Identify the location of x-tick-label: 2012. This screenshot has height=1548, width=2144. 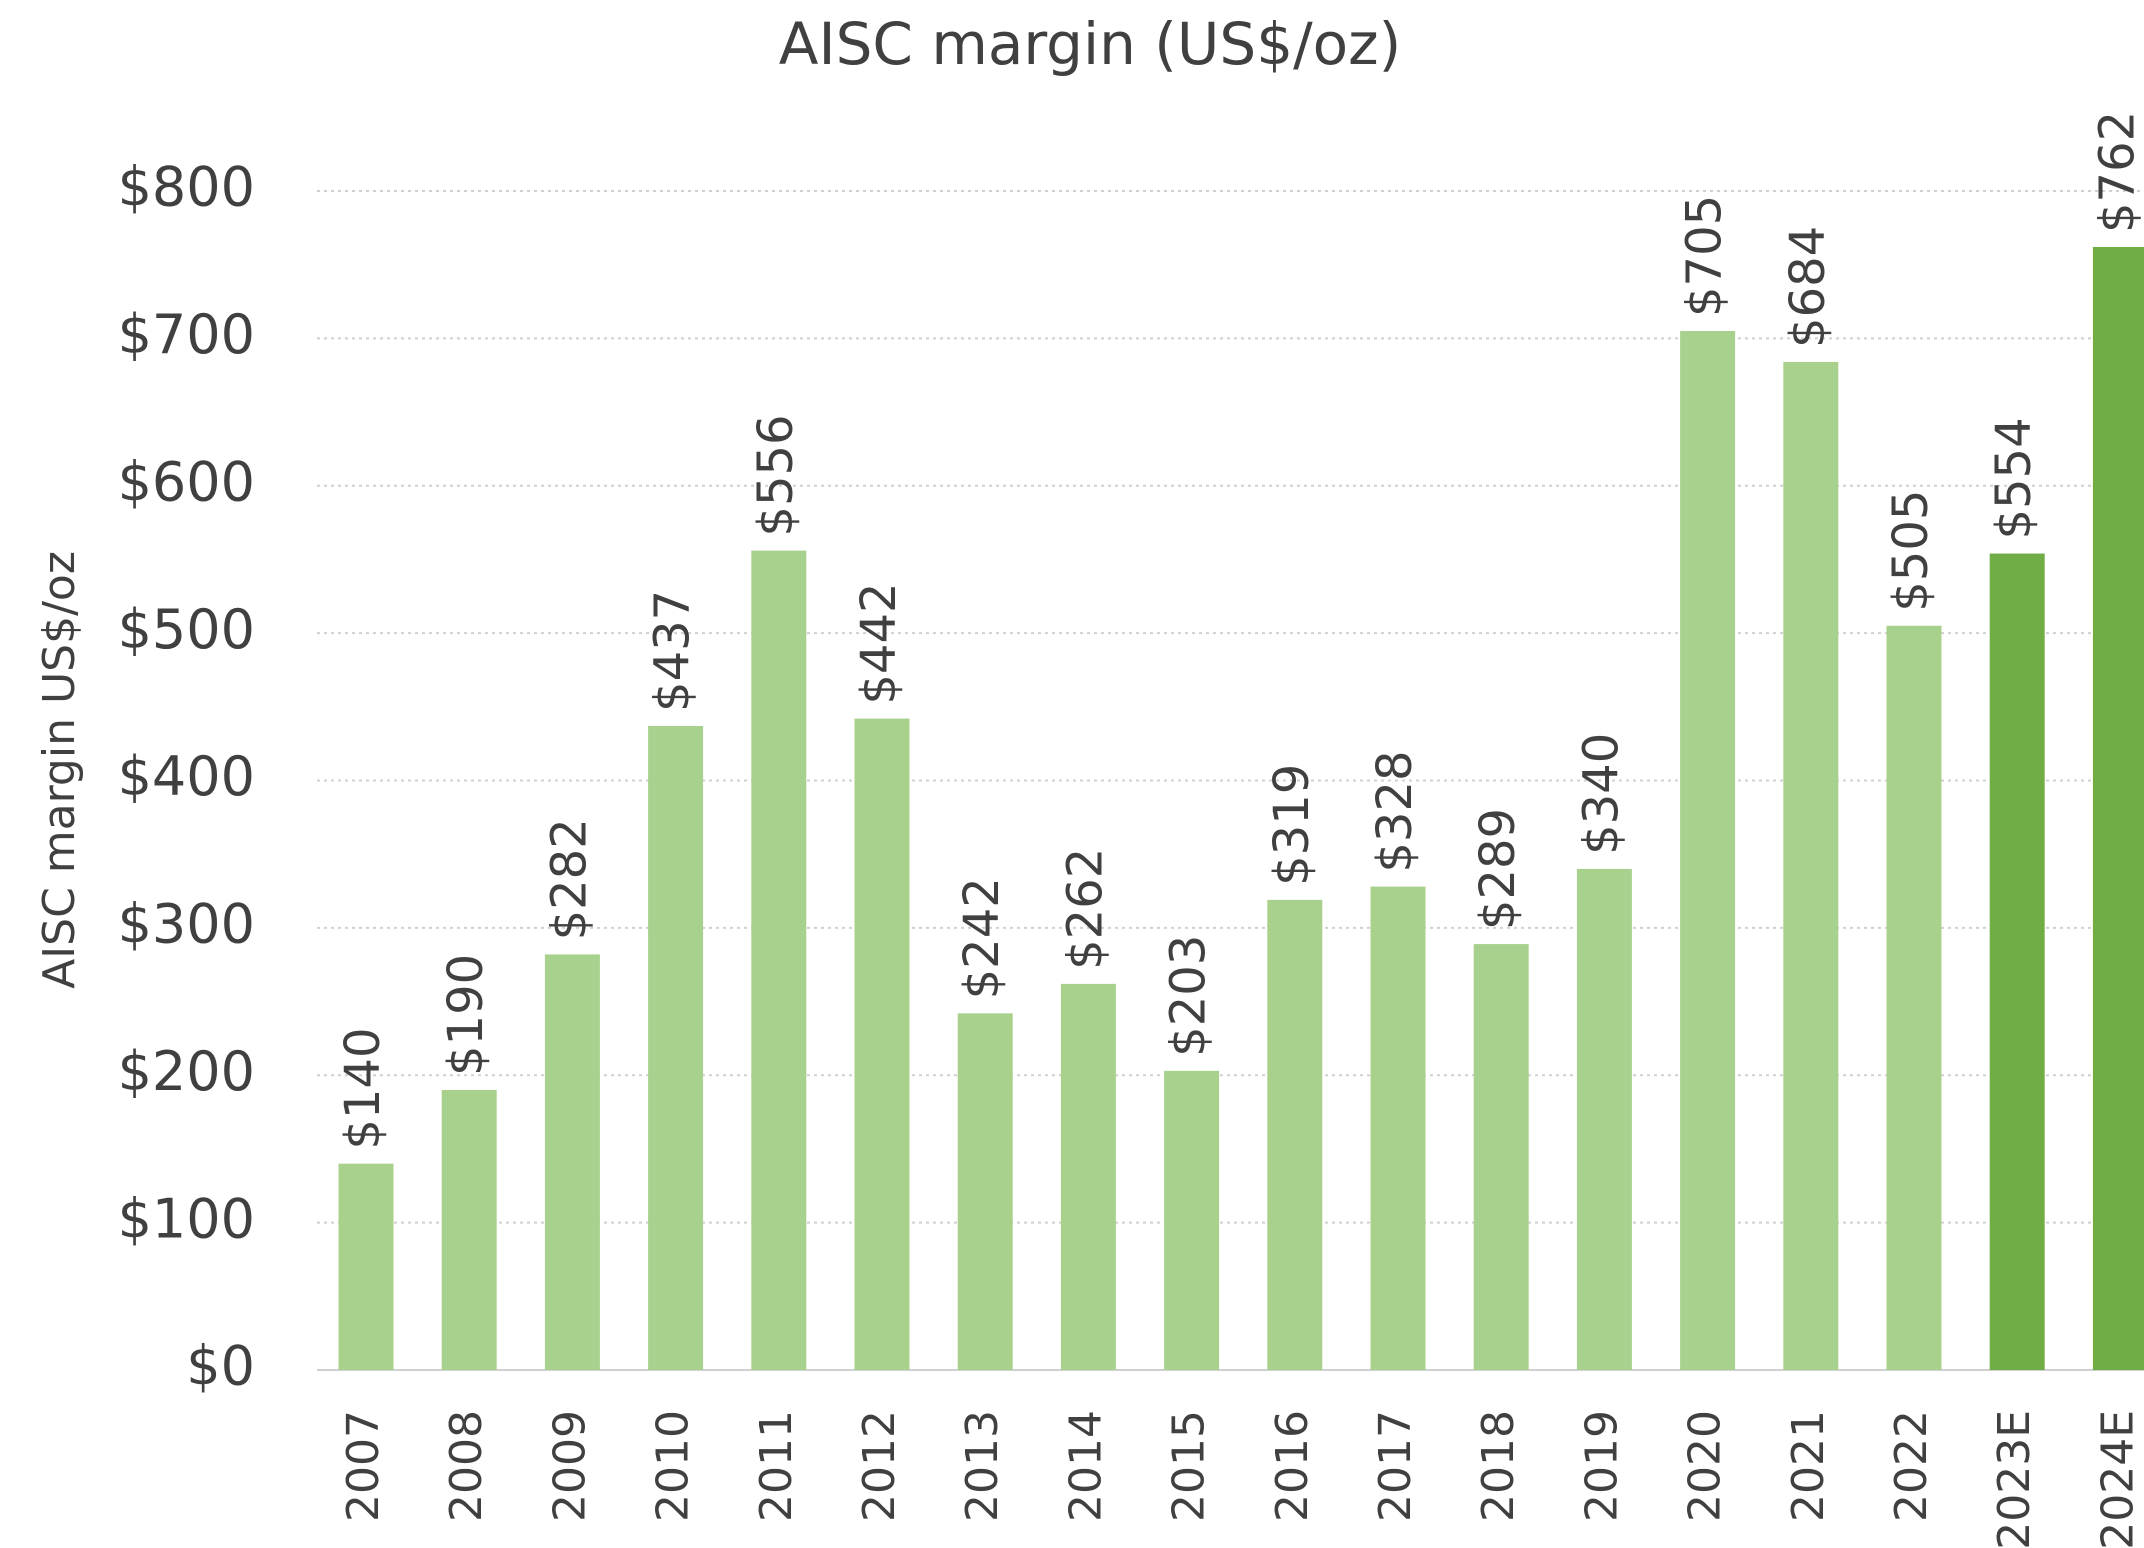
(879, 1466).